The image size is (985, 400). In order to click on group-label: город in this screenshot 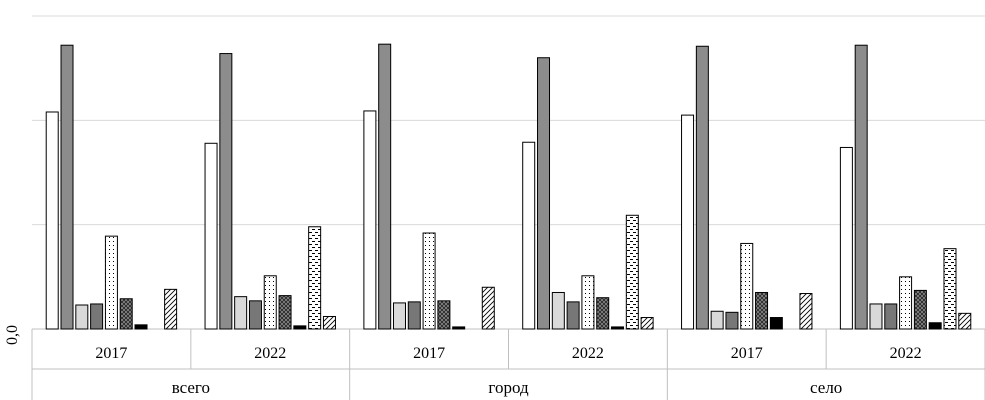, I will do `click(508, 387)`.